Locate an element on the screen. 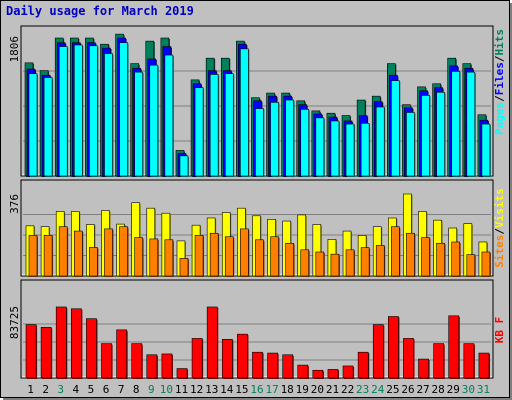 The height and width of the screenshot is (400, 512). y-max-label: 1806 is located at coordinates (14, 49).